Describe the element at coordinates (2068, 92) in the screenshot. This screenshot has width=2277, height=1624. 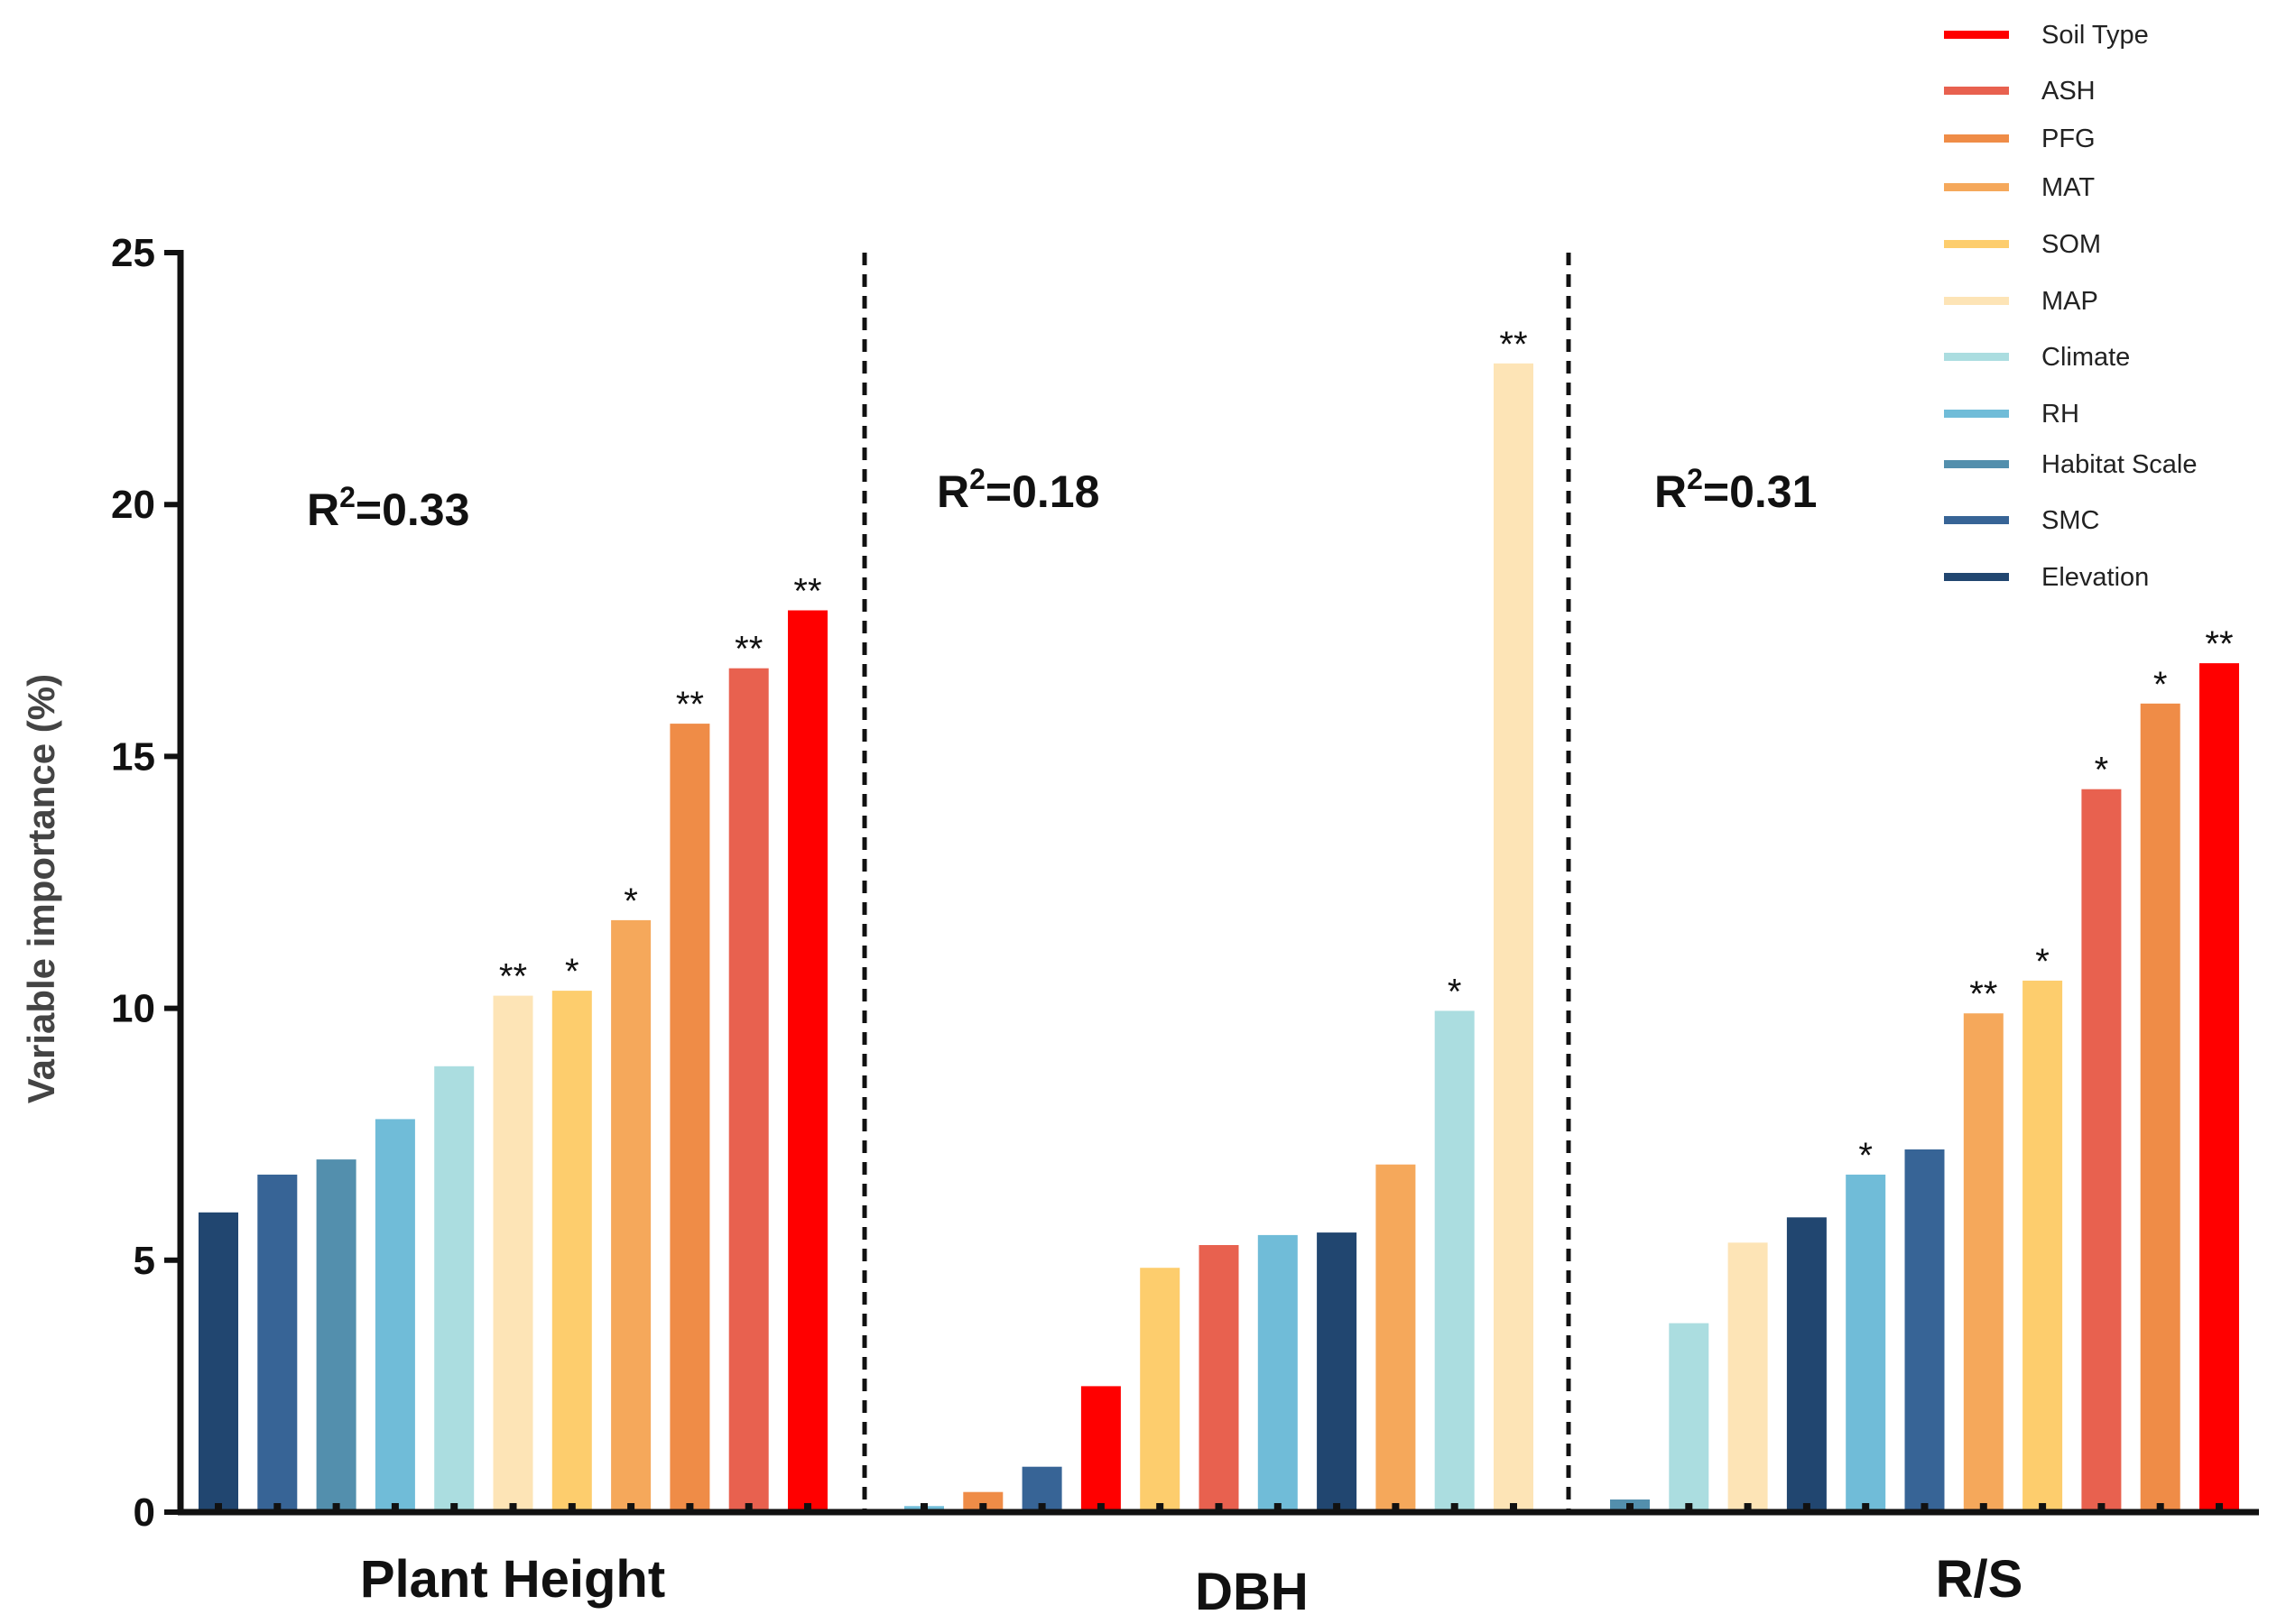
I see `legend-label: ASH` at that location.